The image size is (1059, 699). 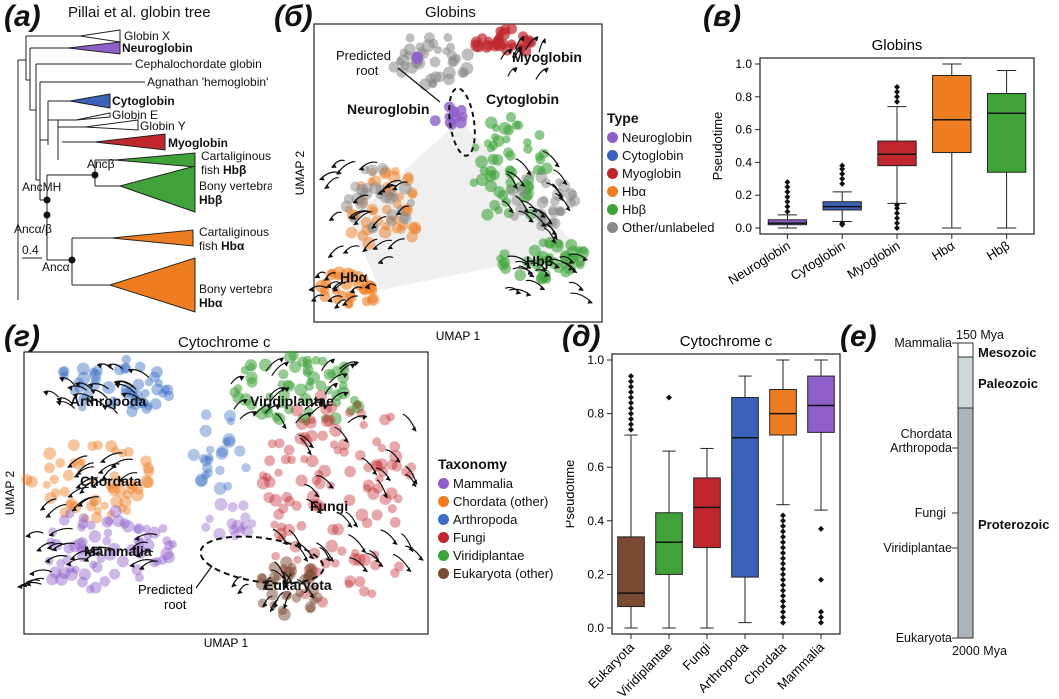 What do you see at coordinates (726, 342) in the screenshot?
I see `cyto-box-title: Cytochrome c` at bounding box center [726, 342].